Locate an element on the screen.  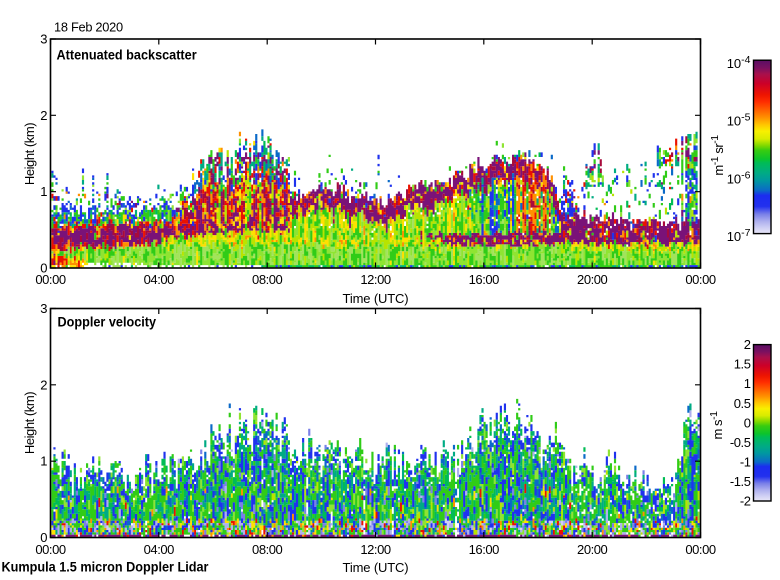
svg-text: -1.5 is located at coordinates (740, 481).